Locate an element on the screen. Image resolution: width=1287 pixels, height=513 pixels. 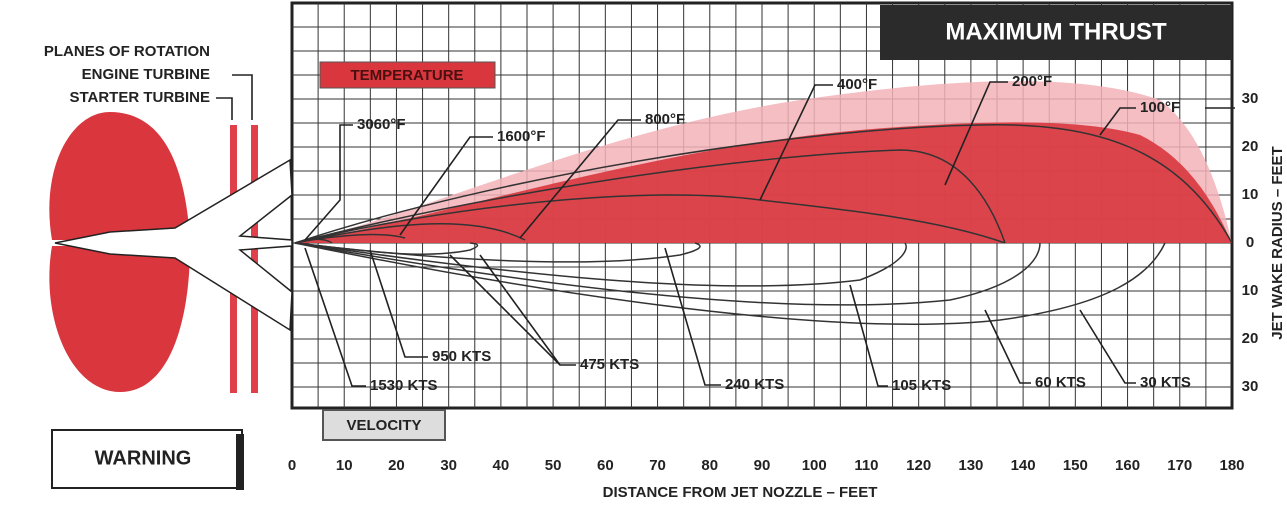
x-tick-label: 180 is located at coordinates (1231, 465).